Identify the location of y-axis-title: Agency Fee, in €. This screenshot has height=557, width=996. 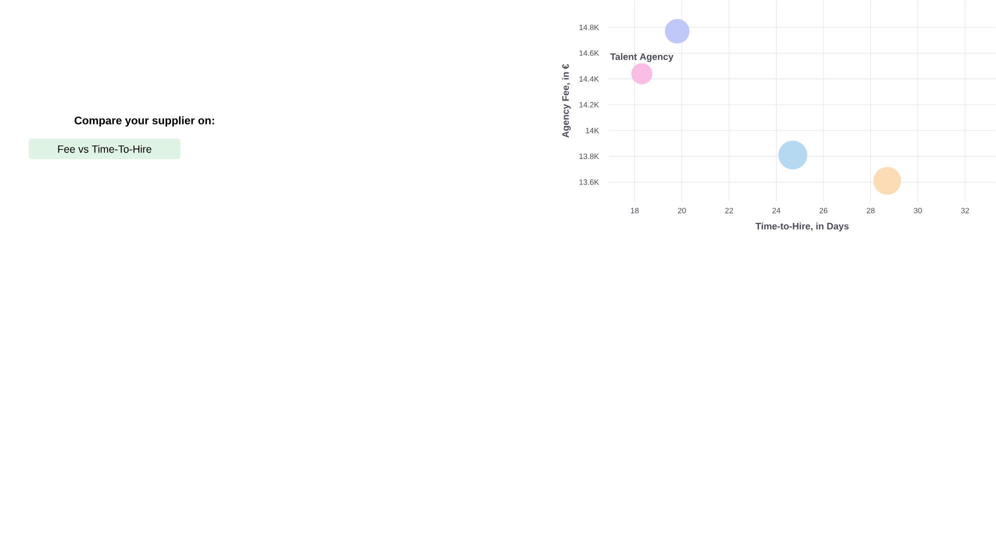
(566, 101).